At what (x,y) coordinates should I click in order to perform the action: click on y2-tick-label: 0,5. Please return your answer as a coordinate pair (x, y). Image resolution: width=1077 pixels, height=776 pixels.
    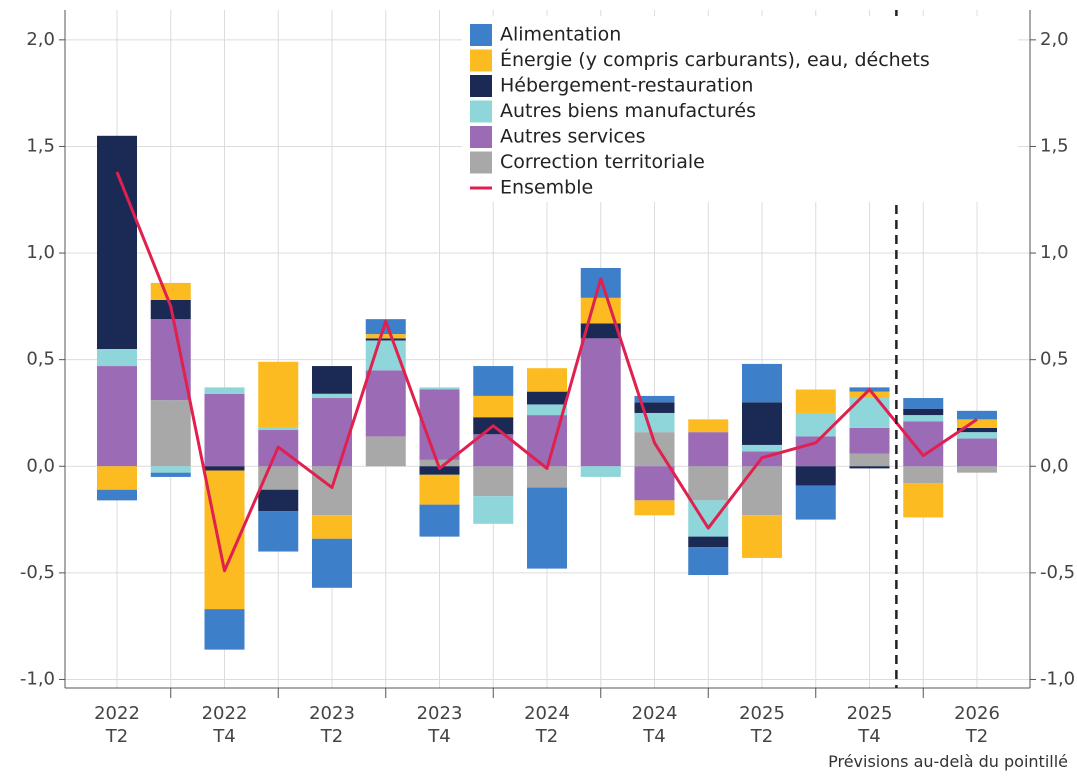
    Looking at the image, I should click on (1054, 359).